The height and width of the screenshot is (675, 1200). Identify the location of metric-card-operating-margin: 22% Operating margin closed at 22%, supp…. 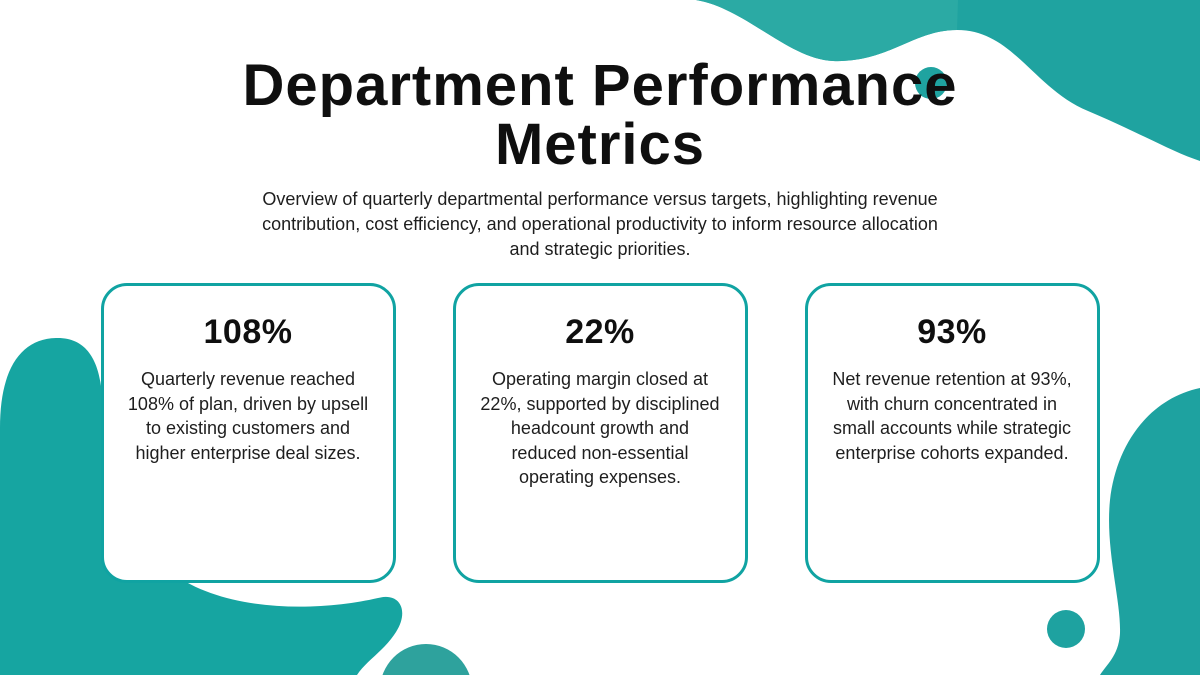
(600, 433).